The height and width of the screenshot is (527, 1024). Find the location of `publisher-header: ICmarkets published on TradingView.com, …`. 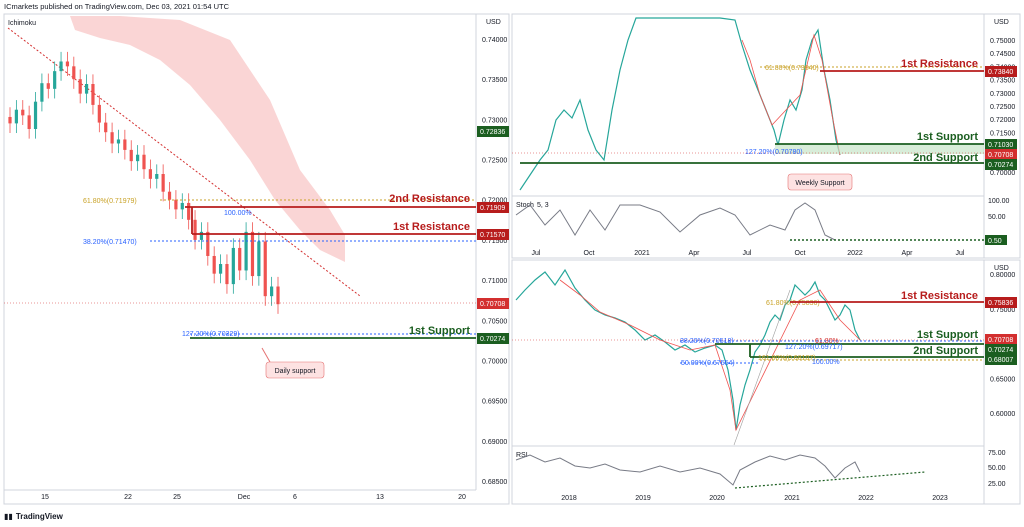

publisher-header: ICmarkets published on TradingView.com, … is located at coordinates (116, 6).